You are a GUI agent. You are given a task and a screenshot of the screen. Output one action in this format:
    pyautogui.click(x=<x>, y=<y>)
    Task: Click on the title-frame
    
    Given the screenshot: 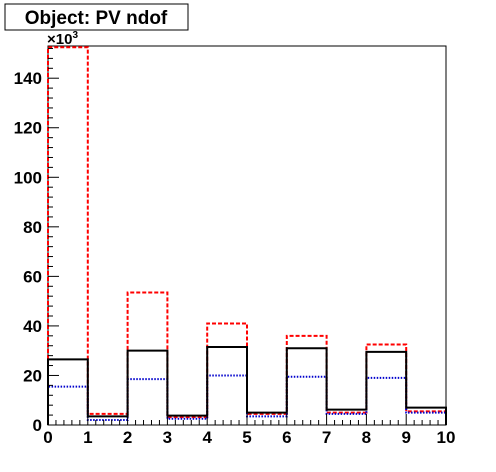 What is the action you would take?
    pyautogui.click(x=96, y=17)
    